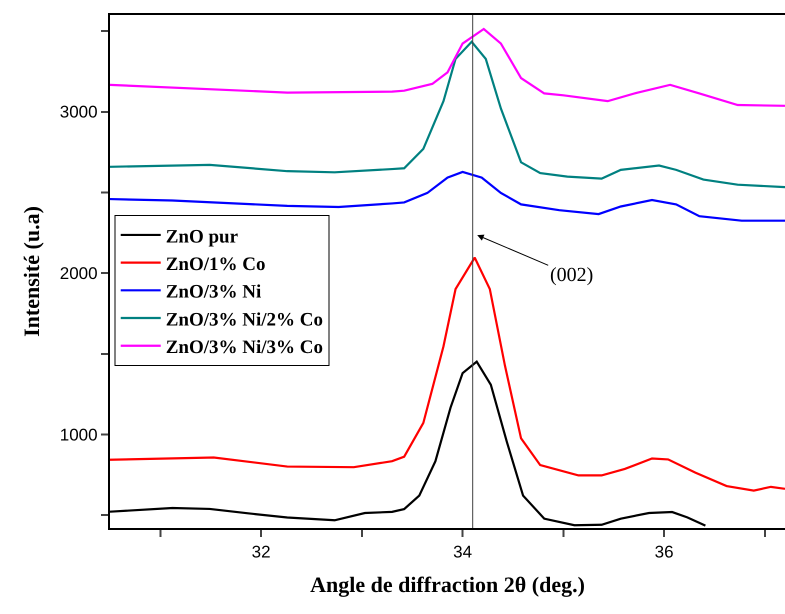 This screenshot has height=614, width=785. What do you see at coordinates (462, 552) in the screenshot?
I see `x-tick-label: 34` at bounding box center [462, 552].